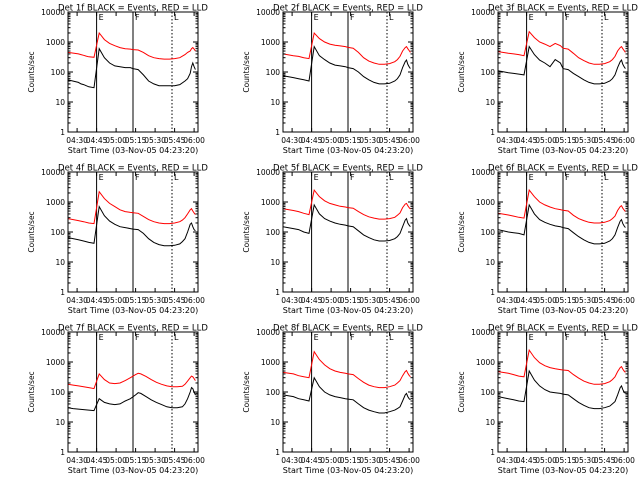  Describe the element at coordinates (348, 329) in the screenshot. I see `panel-title: Det 8f BLACK = Events, RED = LLD` at that location.